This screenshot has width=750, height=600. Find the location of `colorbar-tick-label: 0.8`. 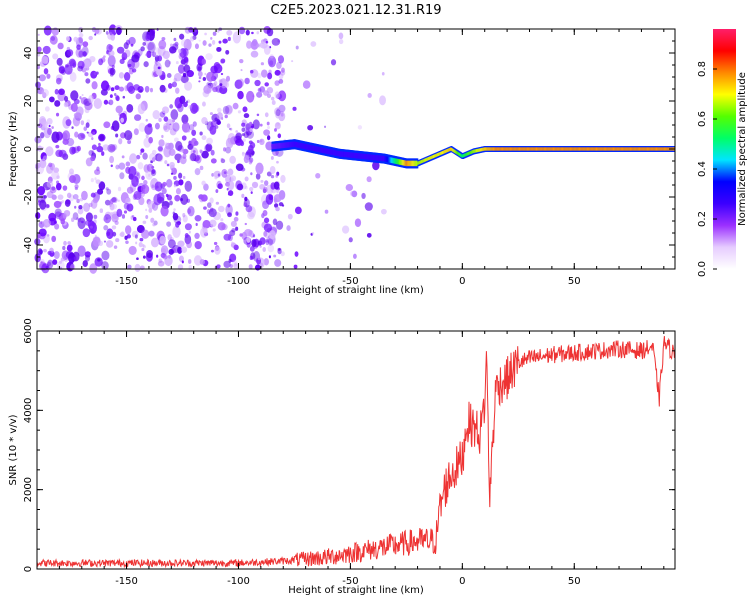

colorbar-tick-label: 0.8 is located at coordinates (702, 69).